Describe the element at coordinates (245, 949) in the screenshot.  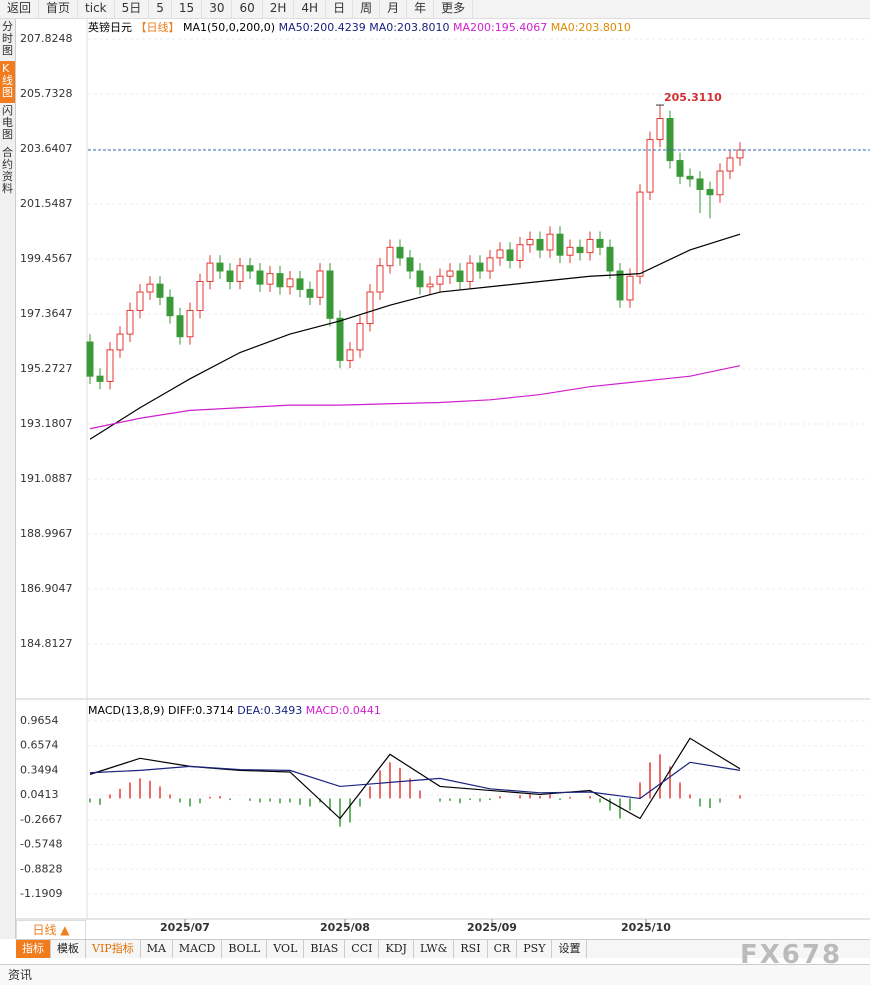
I see `indicator-tab: BOLL` at that location.